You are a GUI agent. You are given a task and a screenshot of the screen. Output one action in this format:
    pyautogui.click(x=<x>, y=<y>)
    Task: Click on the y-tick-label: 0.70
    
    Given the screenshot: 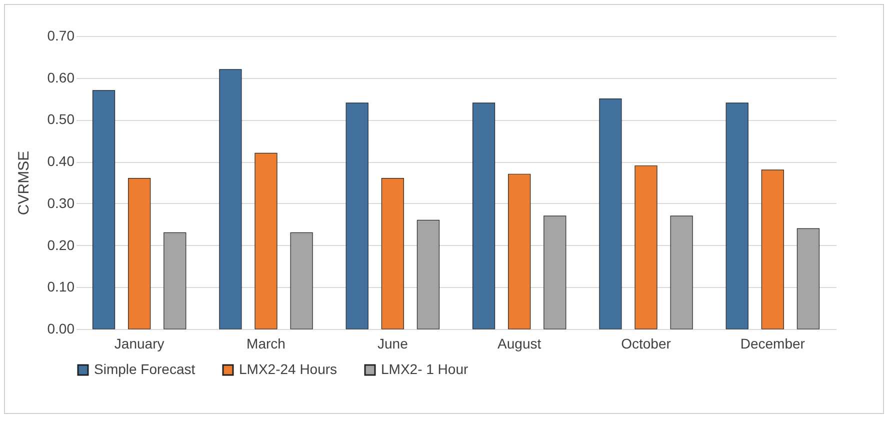 What is the action you would take?
    pyautogui.click(x=61, y=36)
    